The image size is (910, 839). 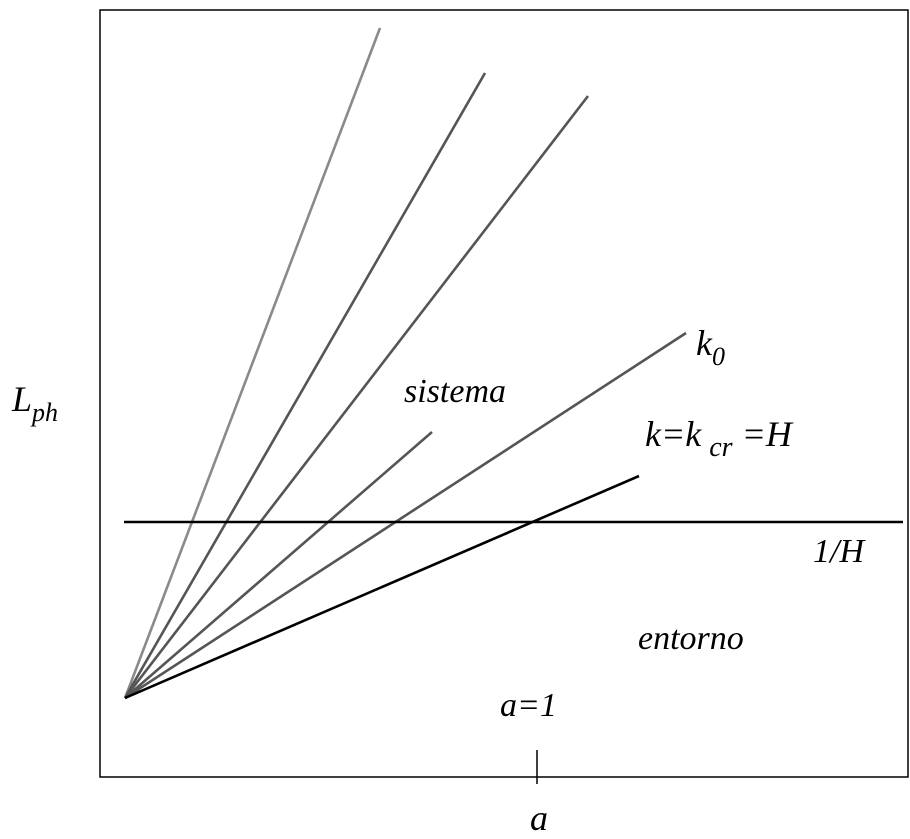 What do you see at coordinates (539, 818) in the screenshot?
I see `x-axis-label: a` at bounding box center [539, 818].